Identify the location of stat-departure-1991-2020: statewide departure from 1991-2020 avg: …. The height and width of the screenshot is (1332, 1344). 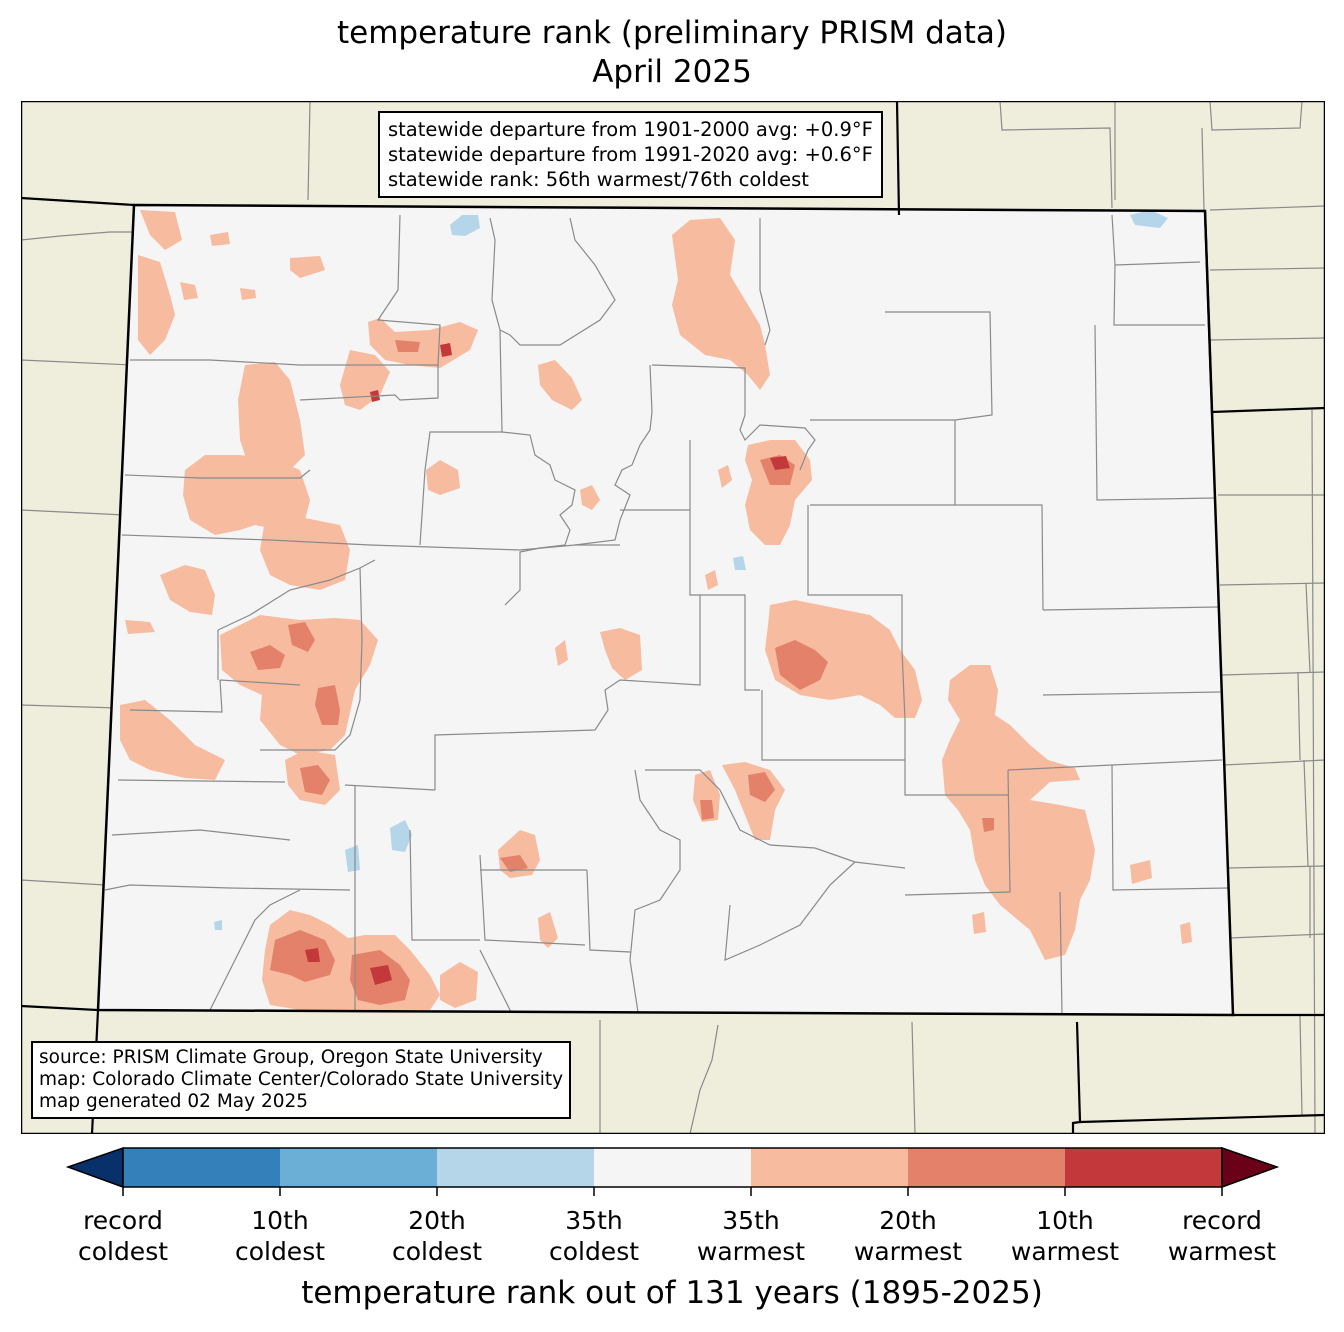
(630, 154).